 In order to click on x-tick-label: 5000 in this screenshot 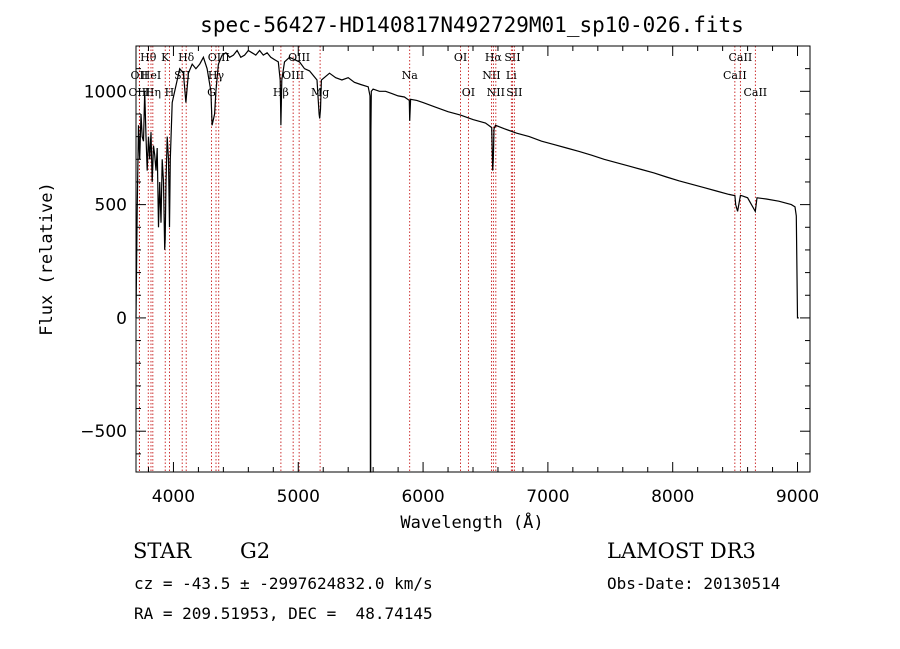, I will do `click(298, 497)`.